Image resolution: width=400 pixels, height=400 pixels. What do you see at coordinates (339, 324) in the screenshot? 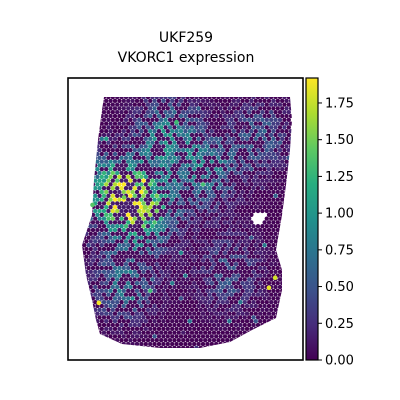
I see `colorbar-tick-label: 0.25` at bounding box center [339, 324].